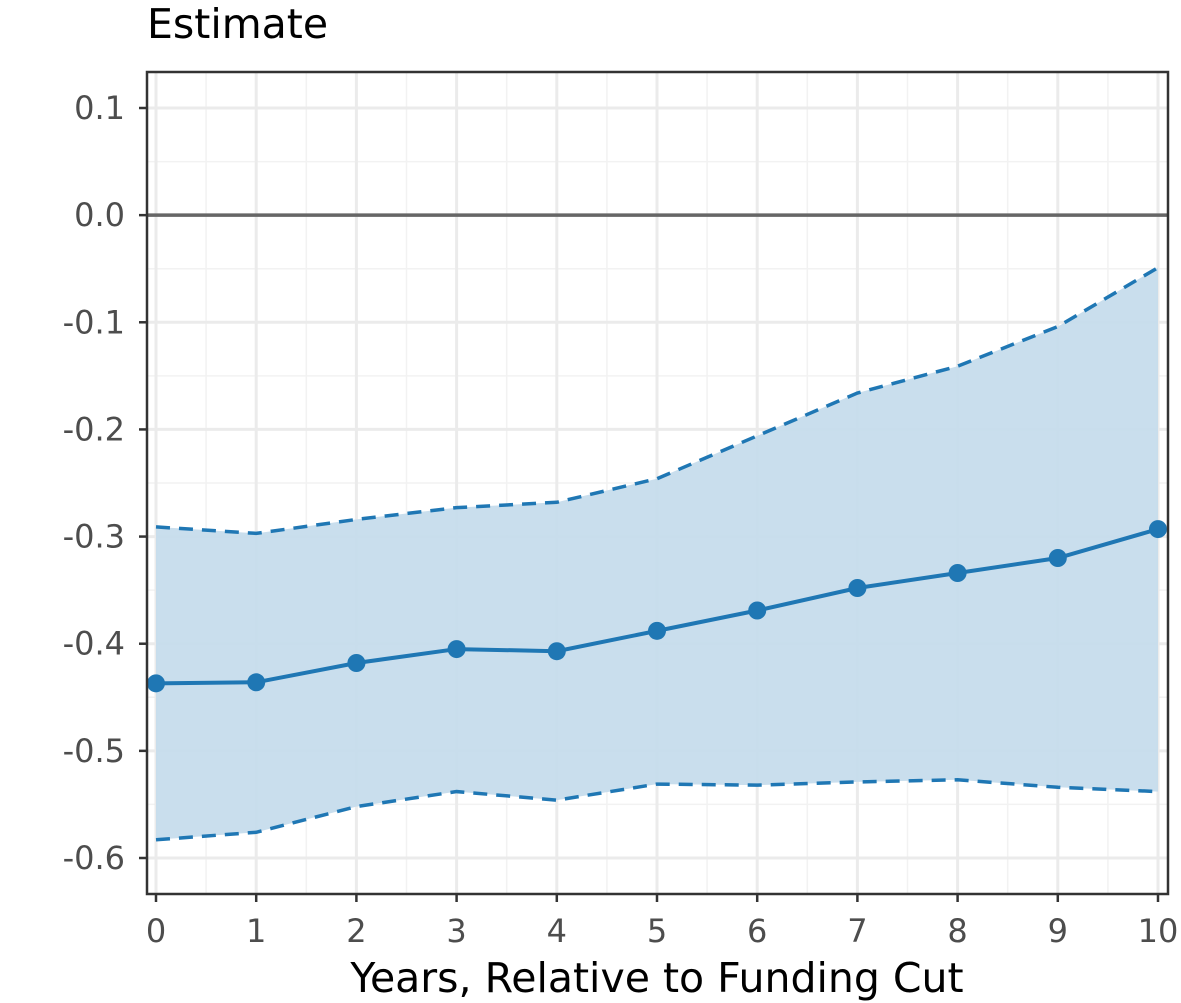 The height and width of the screenshot is (1003, 1181). I want to click on x-tick-label: 0, so click(156, 931).